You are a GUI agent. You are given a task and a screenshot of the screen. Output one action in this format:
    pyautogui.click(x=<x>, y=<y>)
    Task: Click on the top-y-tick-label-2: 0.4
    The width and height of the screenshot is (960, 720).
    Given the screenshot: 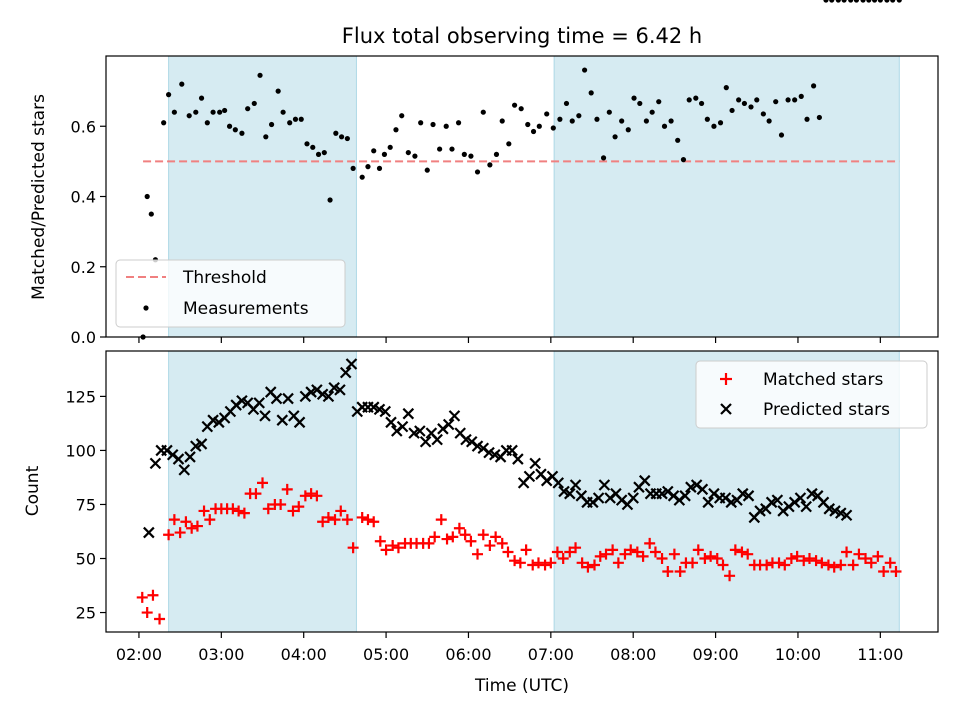 What is the action you would take?
    pyautogui.click(x=83, y=197)
    